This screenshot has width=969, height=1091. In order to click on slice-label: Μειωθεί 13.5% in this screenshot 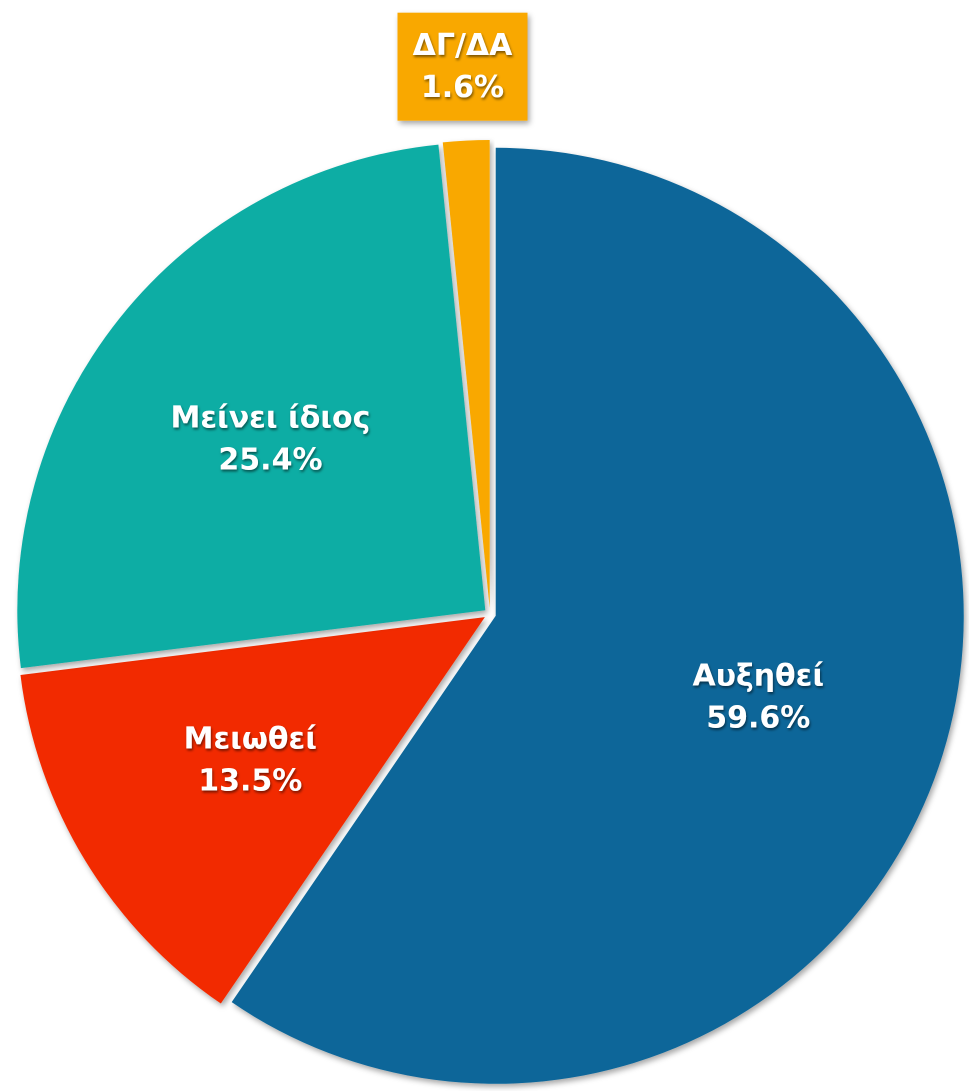, I will do `click(250, 760)`.